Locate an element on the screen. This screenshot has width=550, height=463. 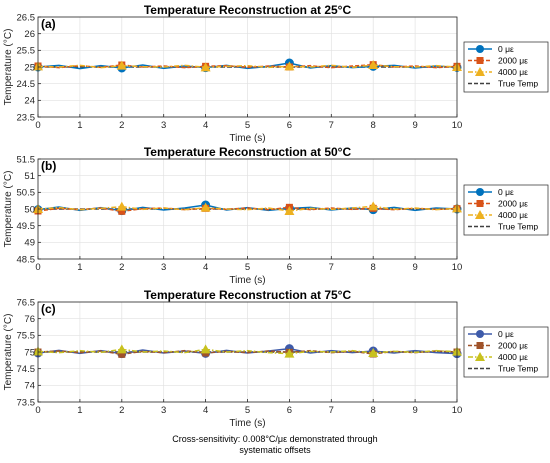
y-tick-label: 73.5 is located at coordinates (26, 402).